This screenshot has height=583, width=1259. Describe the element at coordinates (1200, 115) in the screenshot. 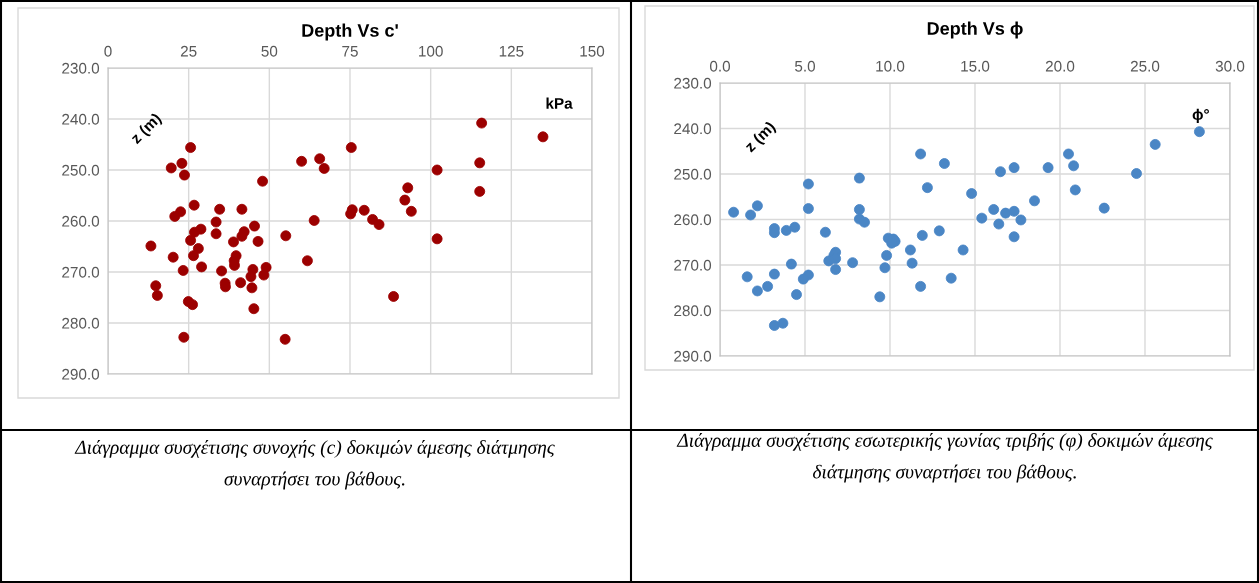

I see `x-axis-title: ϕ°` at that location.